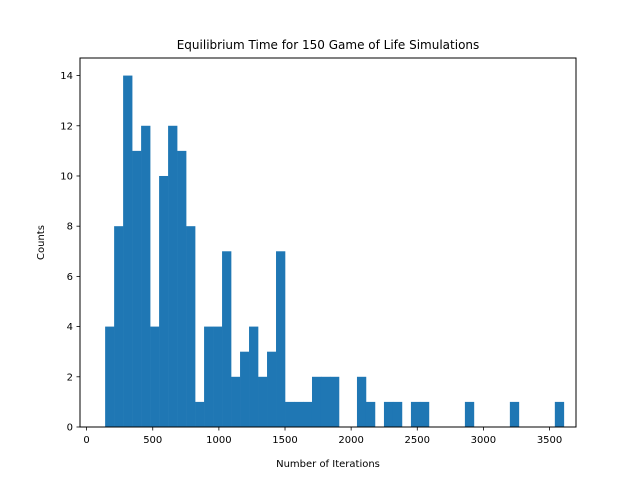 The width and height of the screenshot is (640, 480). I want to click on y-tick-label: 10, so click(66, 176).